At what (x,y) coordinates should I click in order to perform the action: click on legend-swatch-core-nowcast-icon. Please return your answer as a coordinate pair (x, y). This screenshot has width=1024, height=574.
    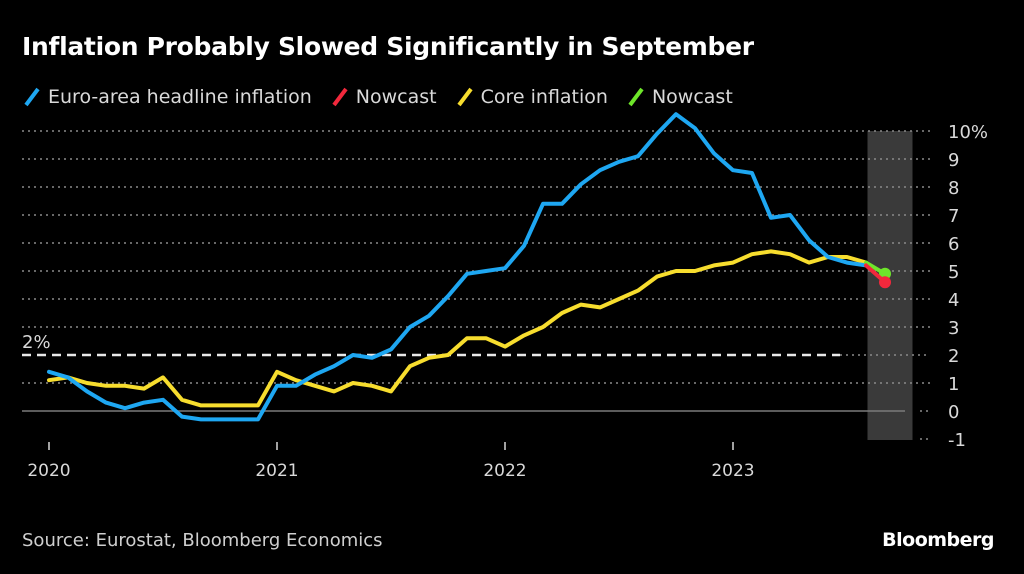
    Looking at the image, I should click on (636, 97).